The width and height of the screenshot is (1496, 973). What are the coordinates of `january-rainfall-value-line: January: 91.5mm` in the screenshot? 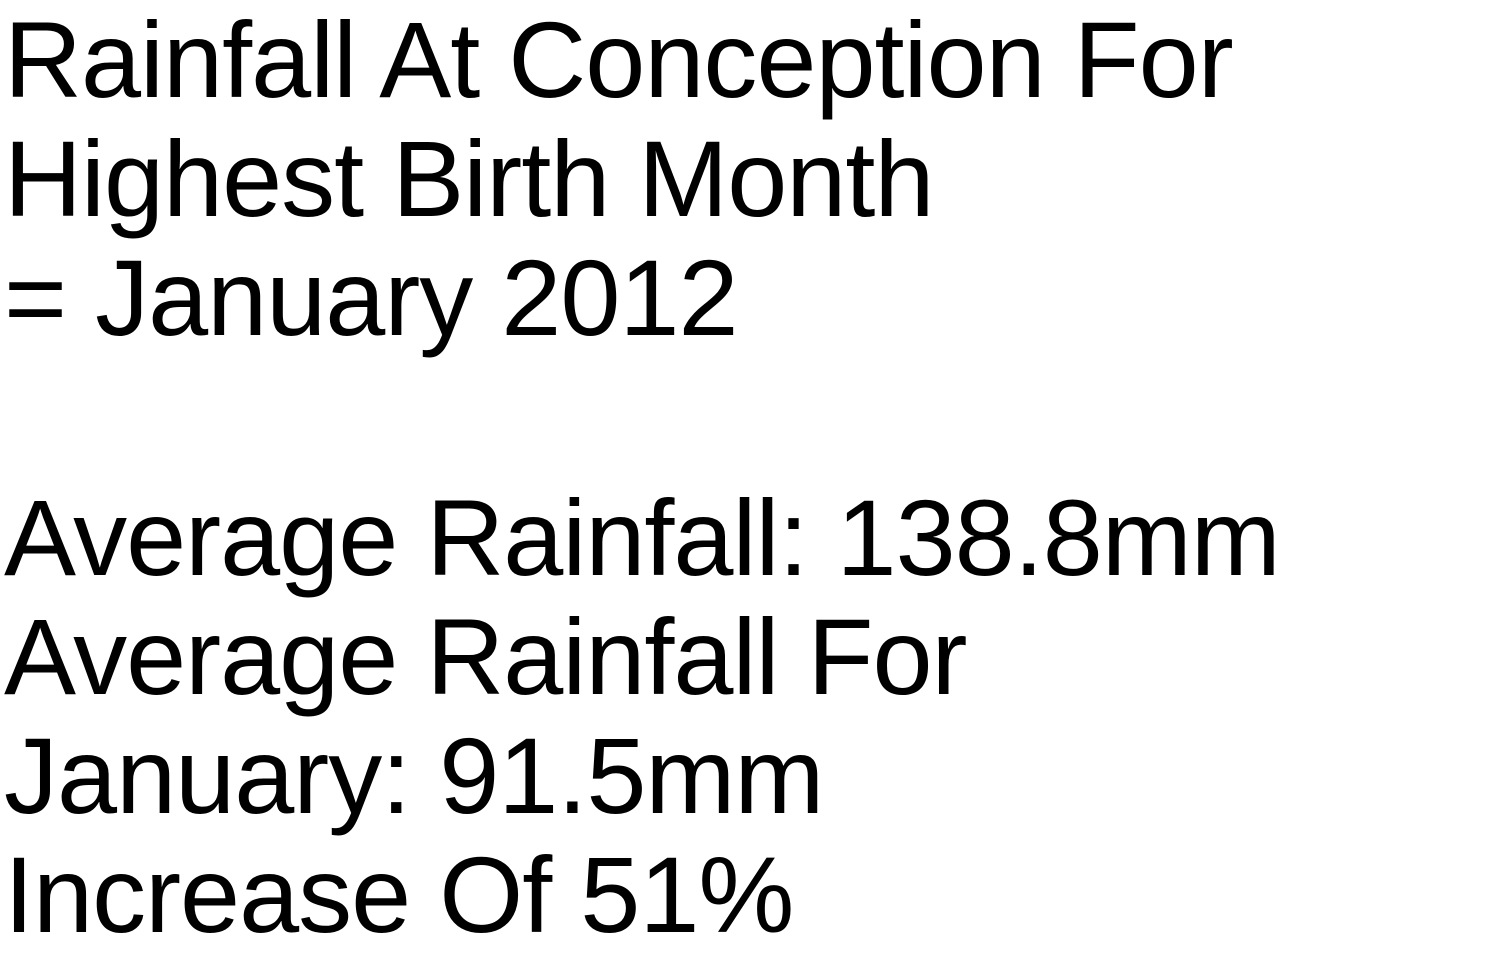 It's located at (414, 775).